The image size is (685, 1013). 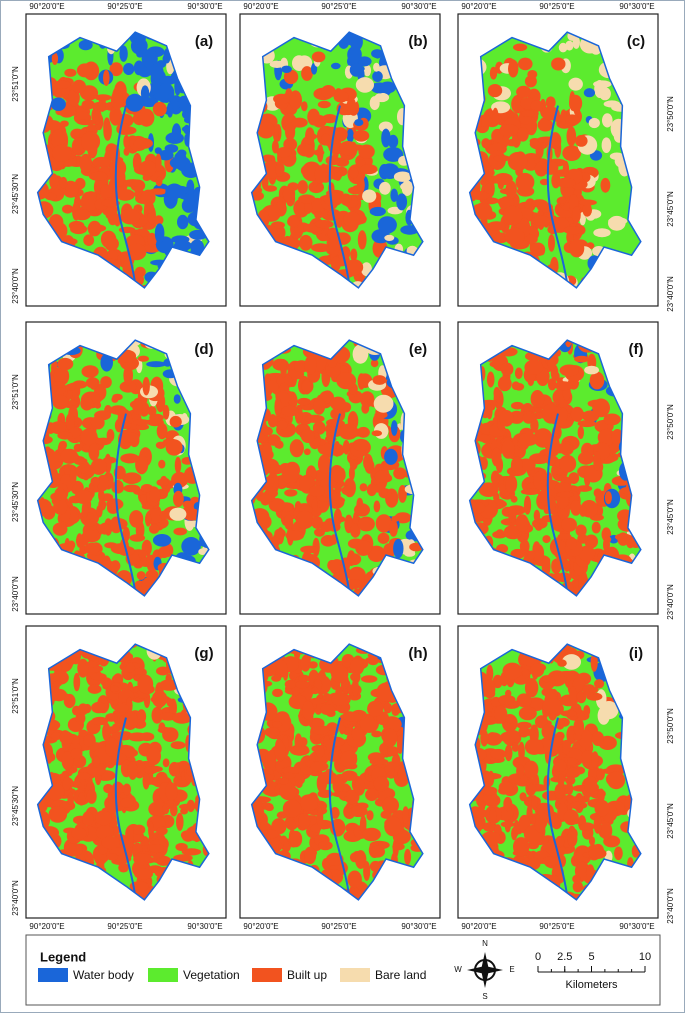 I want to click on latitude-label: 23°40'0"N, so click(x=15, y=594).